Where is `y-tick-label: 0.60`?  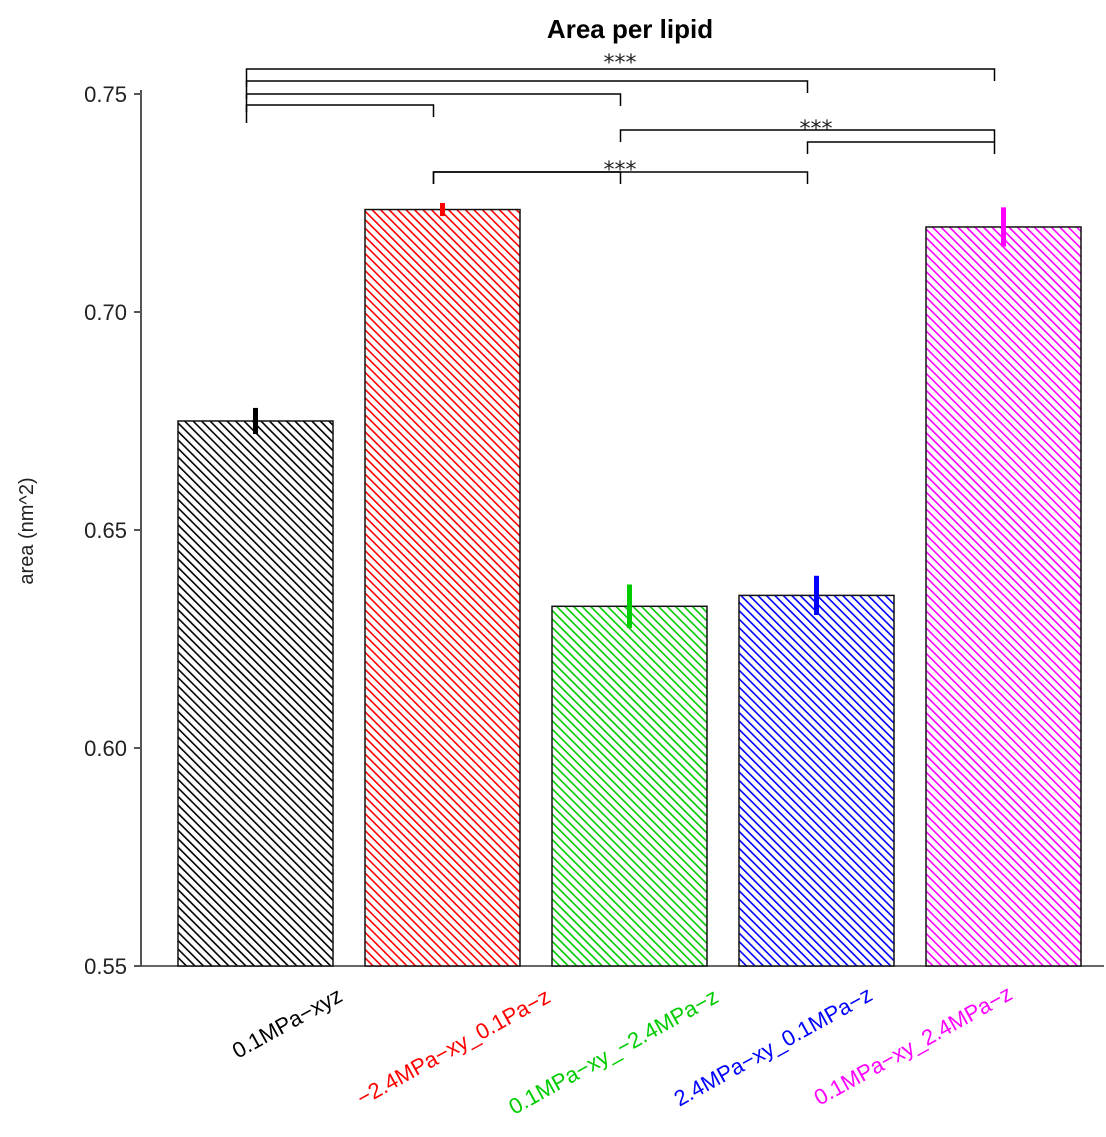
y-tick-label: 0.60 is located at coordinates (105, 748).